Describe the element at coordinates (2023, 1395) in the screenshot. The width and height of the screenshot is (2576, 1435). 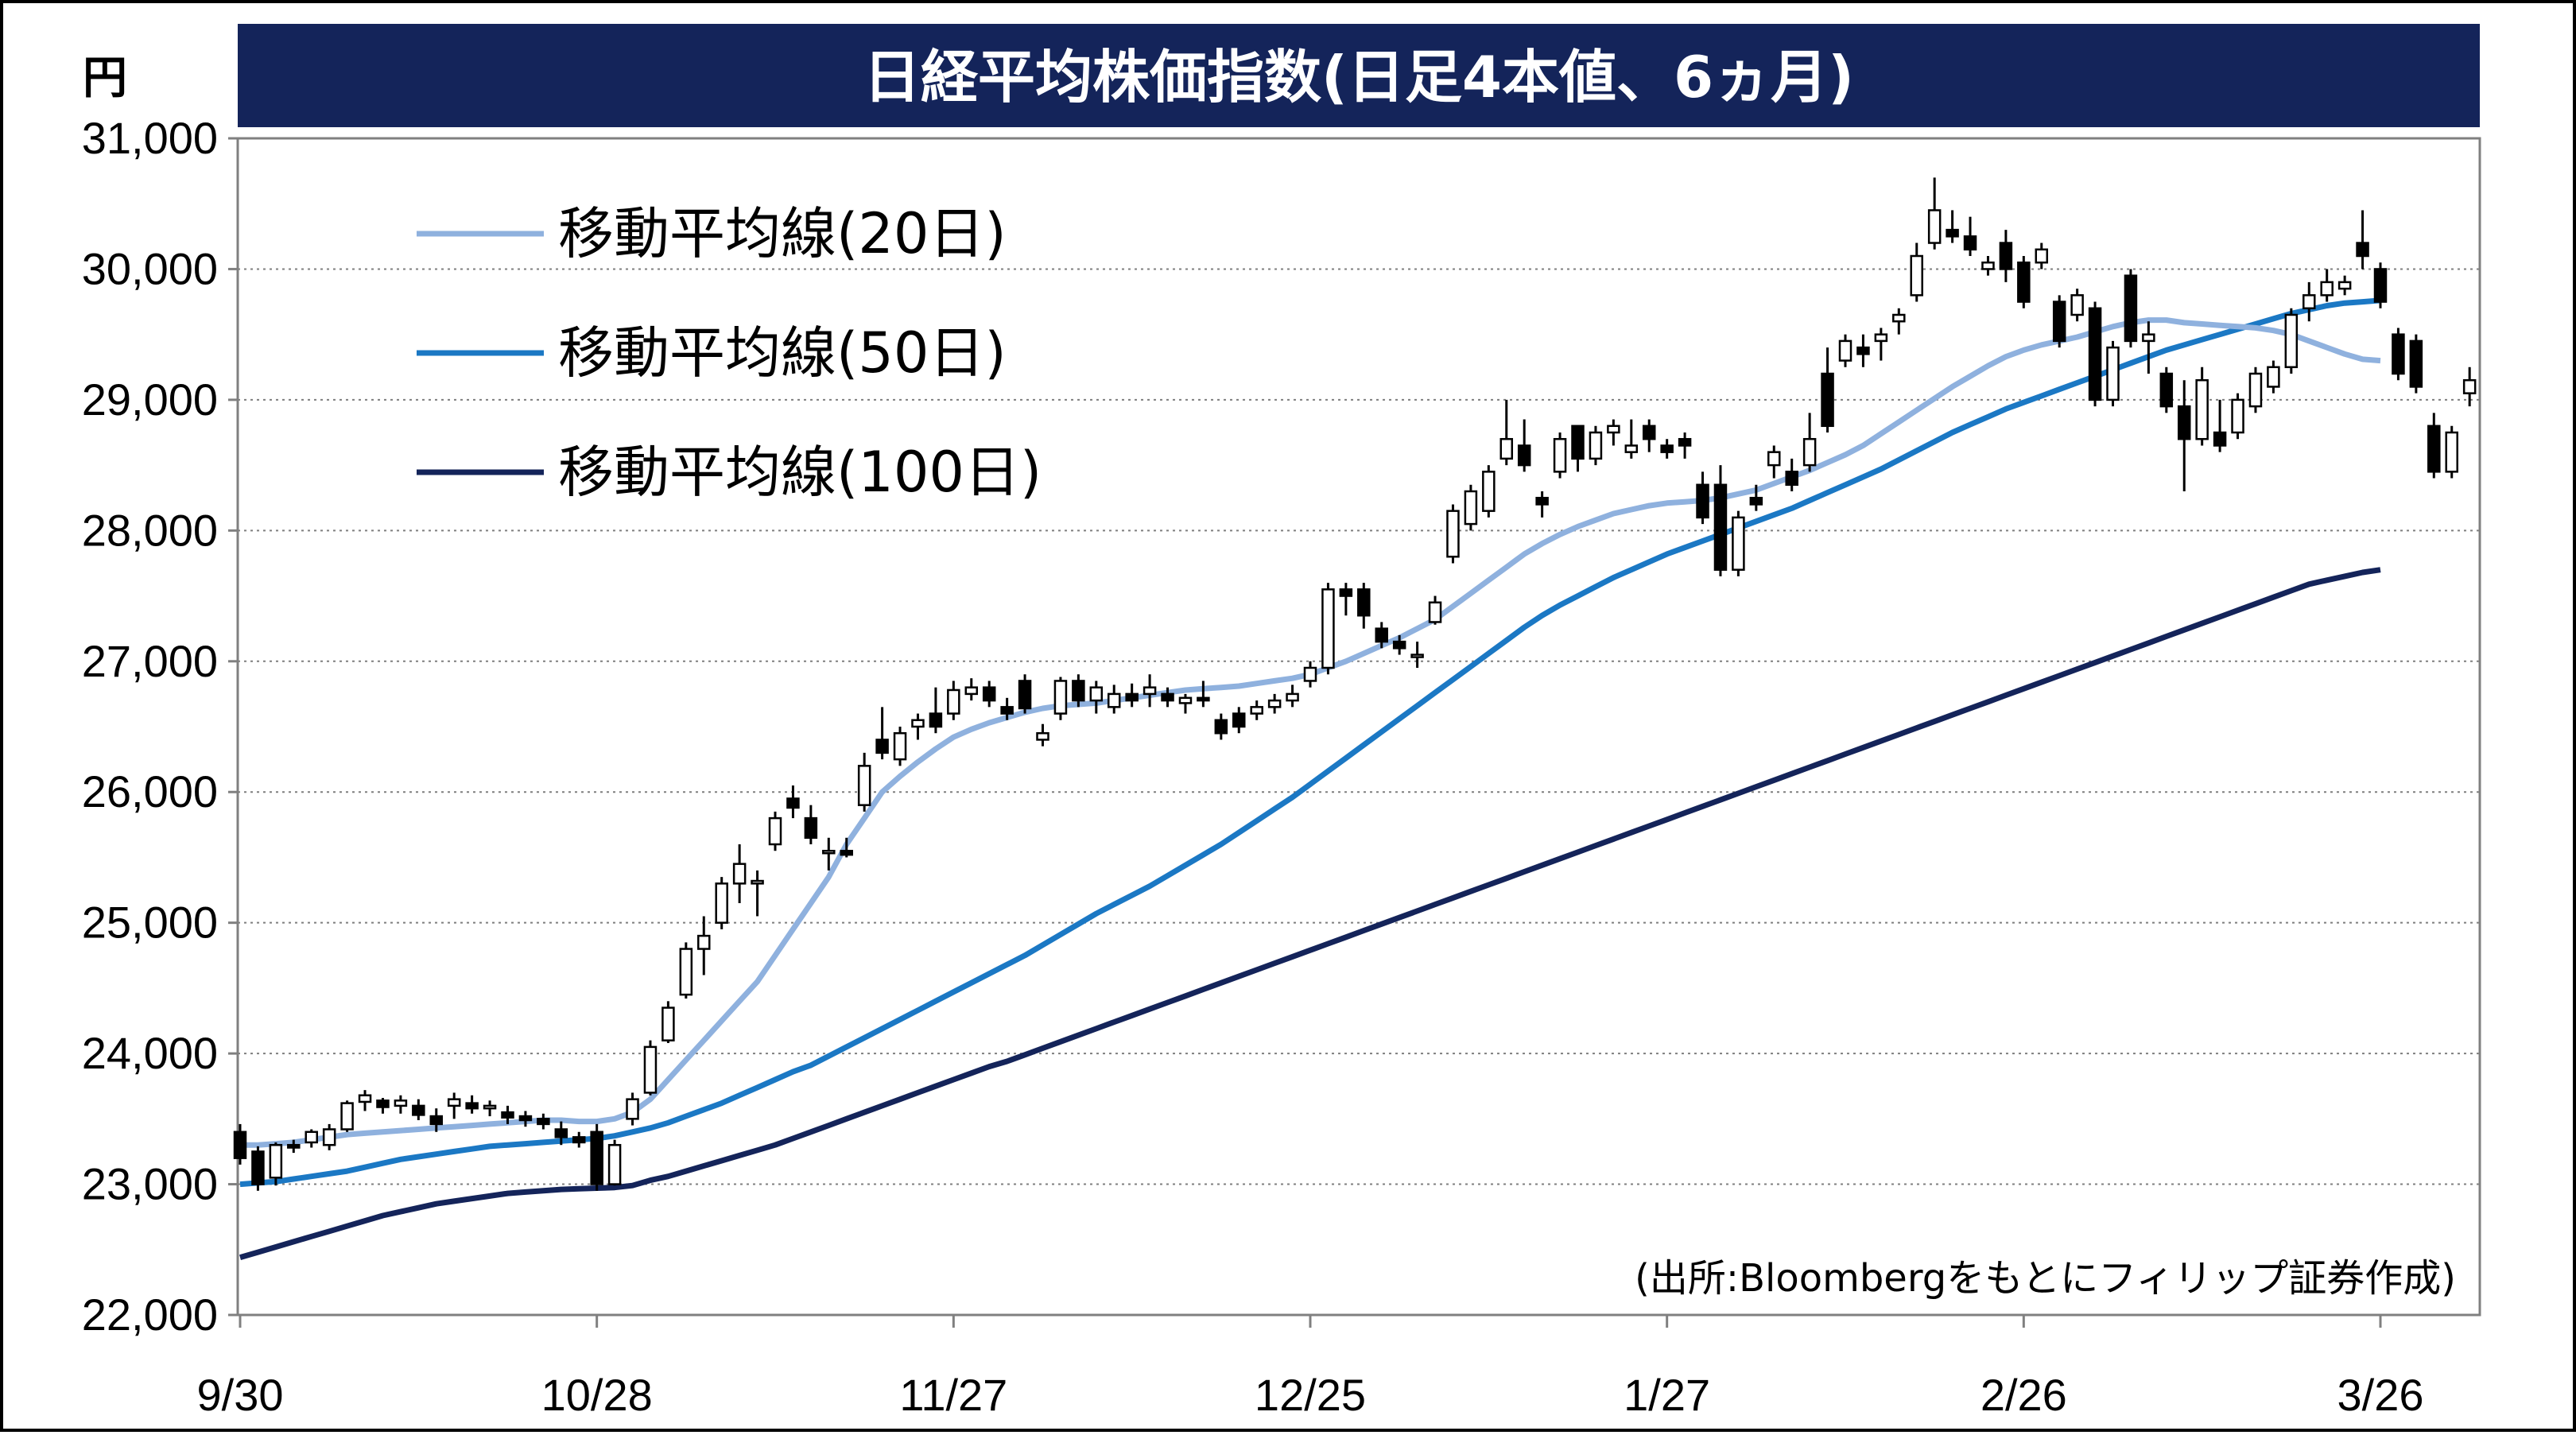
I see `x-tick-label: 2/26` at that location.